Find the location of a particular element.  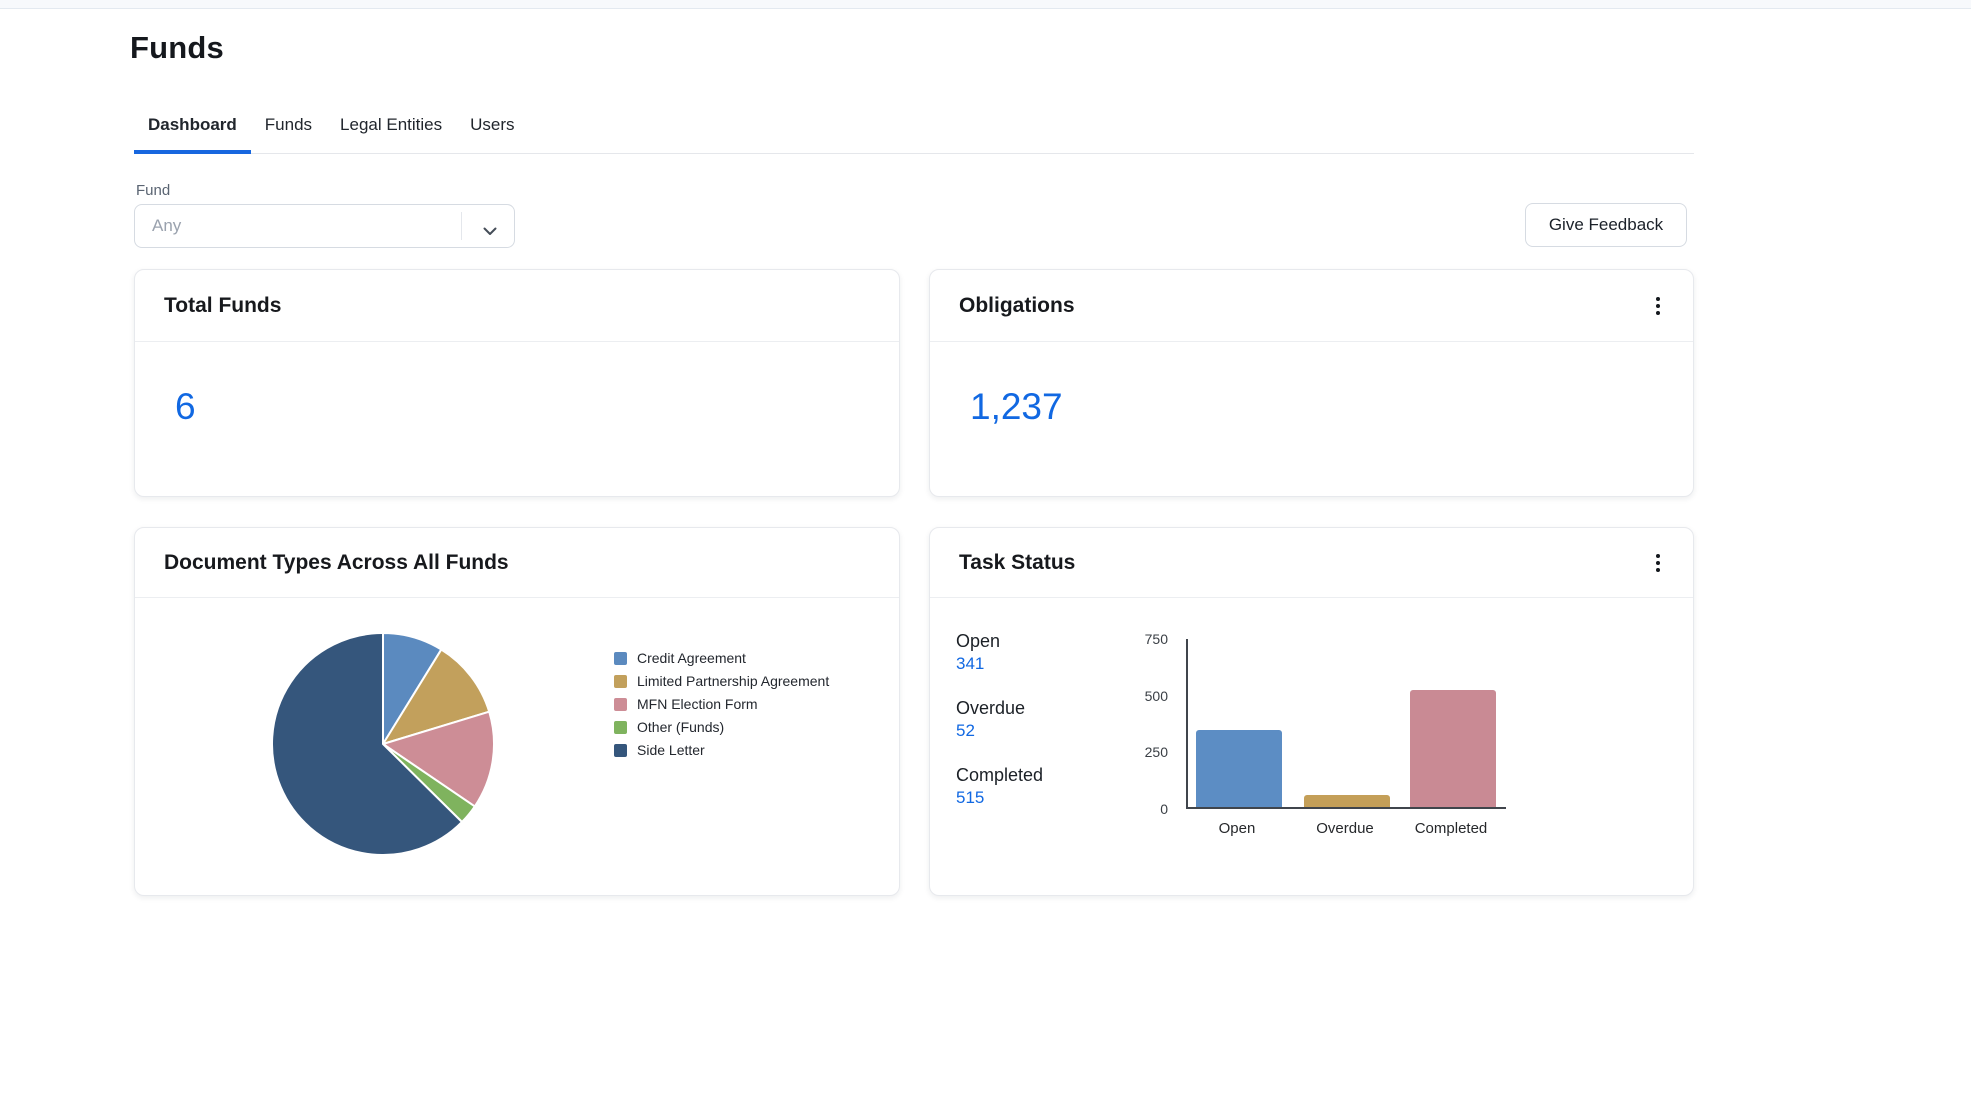

select-divider is located at coordinates (461, 226).